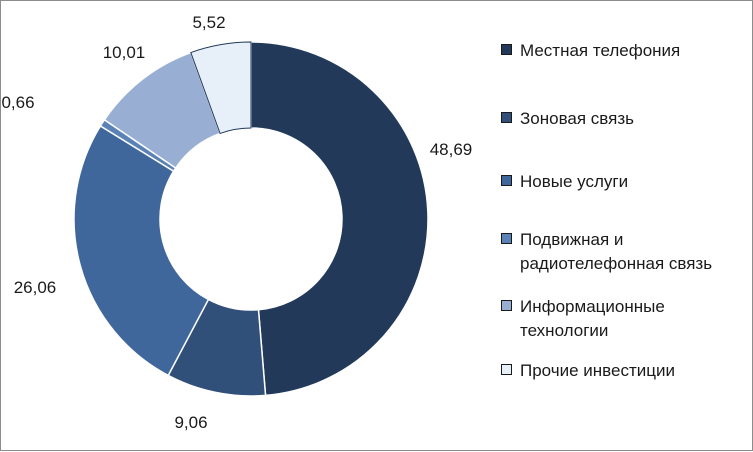 The height and width of the screenshot is (452, 753). I want to click on data-label-5: 10,01, so click(124, 52).